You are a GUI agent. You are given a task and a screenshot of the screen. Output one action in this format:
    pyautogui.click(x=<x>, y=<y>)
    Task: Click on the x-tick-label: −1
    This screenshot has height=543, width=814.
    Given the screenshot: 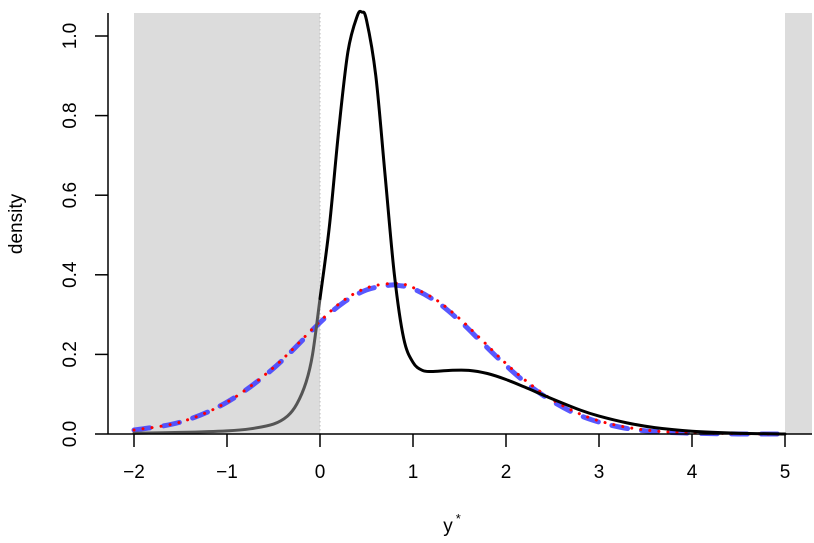 What is the action you would take?
    pyautogui.click(x=227, y=472)
    